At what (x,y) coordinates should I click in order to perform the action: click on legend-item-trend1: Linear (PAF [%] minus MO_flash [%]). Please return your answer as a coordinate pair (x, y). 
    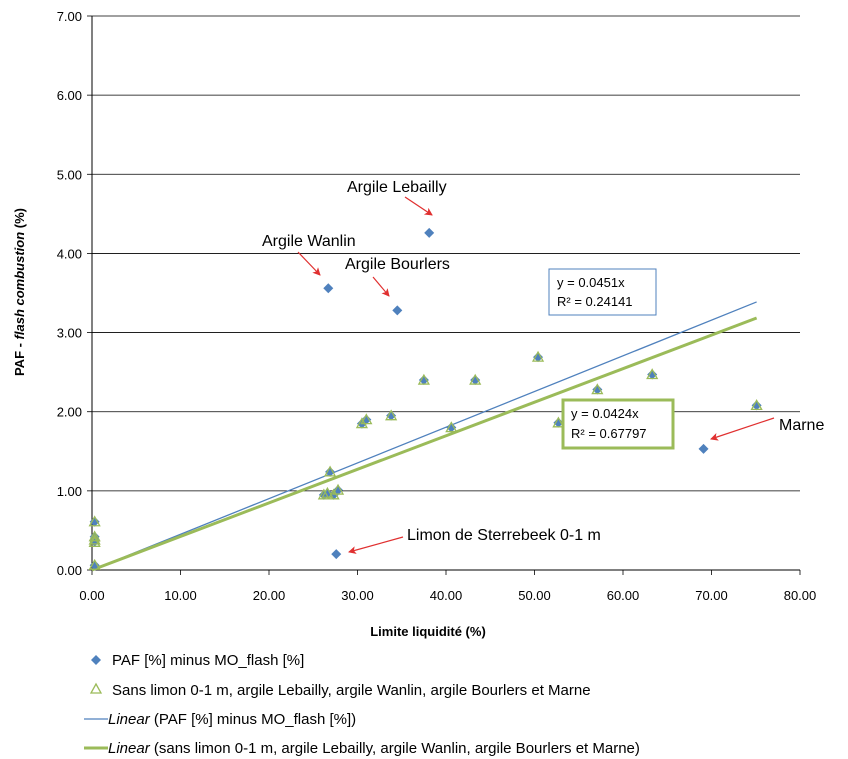
    Looking at the image, I should click on (220, 719).